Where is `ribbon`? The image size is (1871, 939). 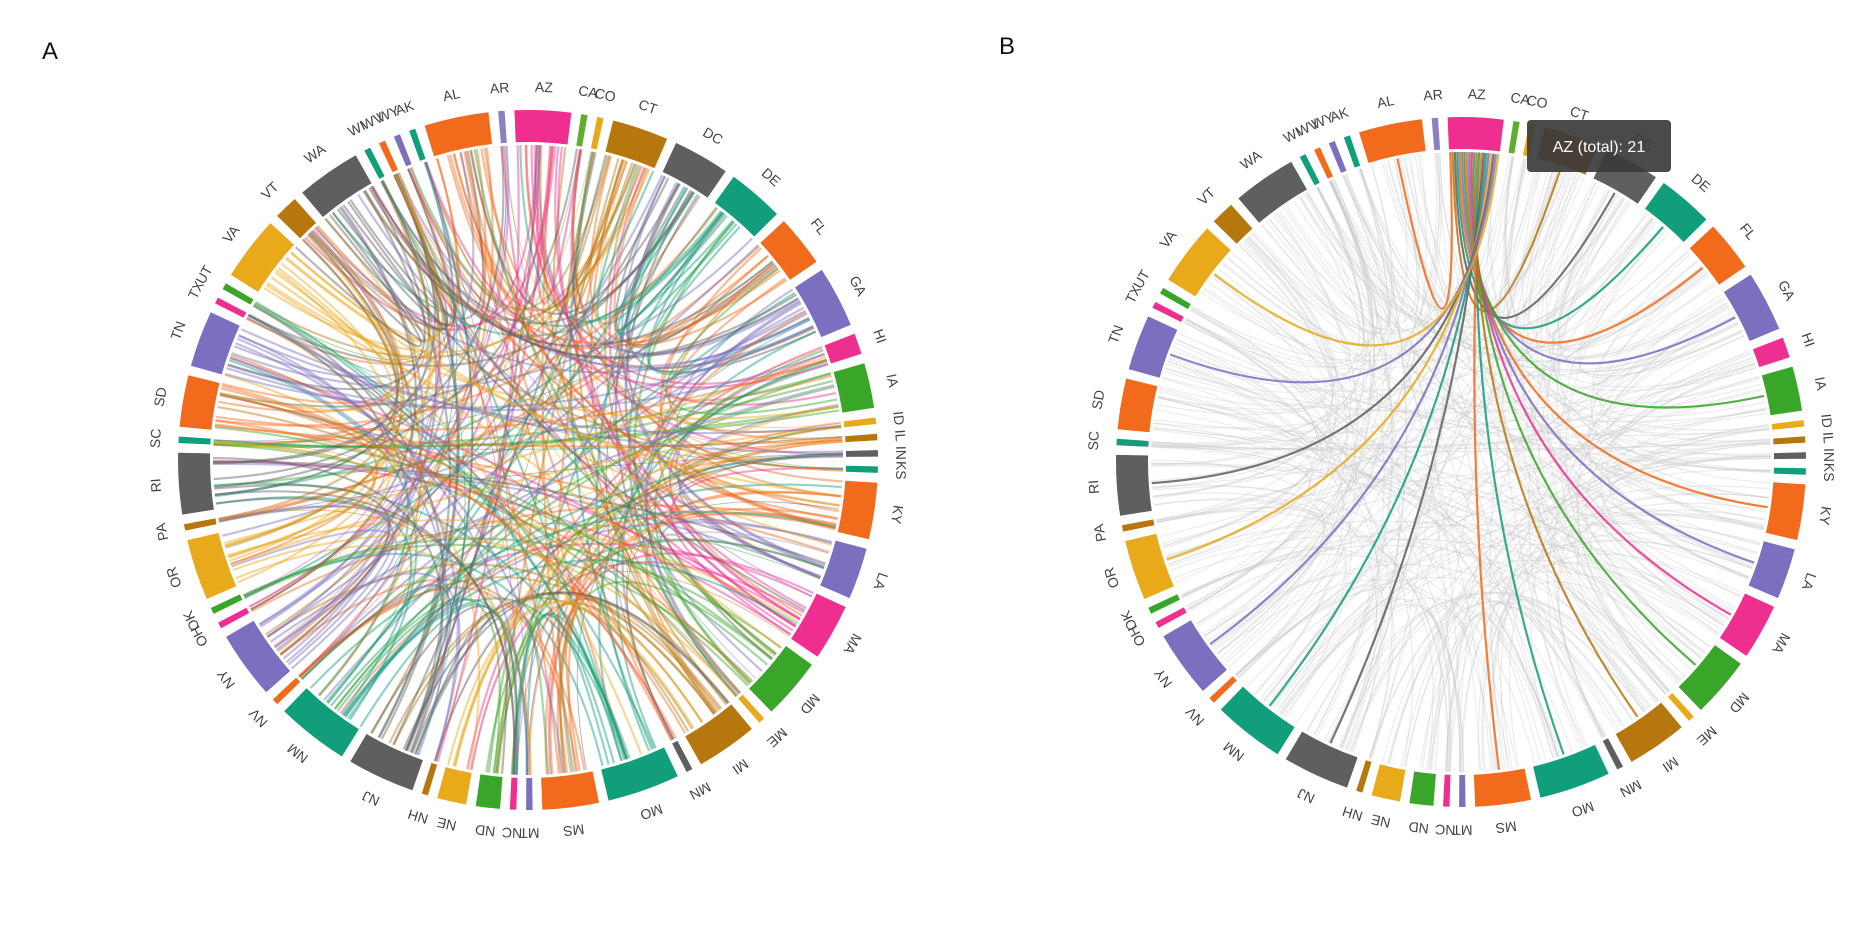
ribbon is located at coordinates (423, 467).